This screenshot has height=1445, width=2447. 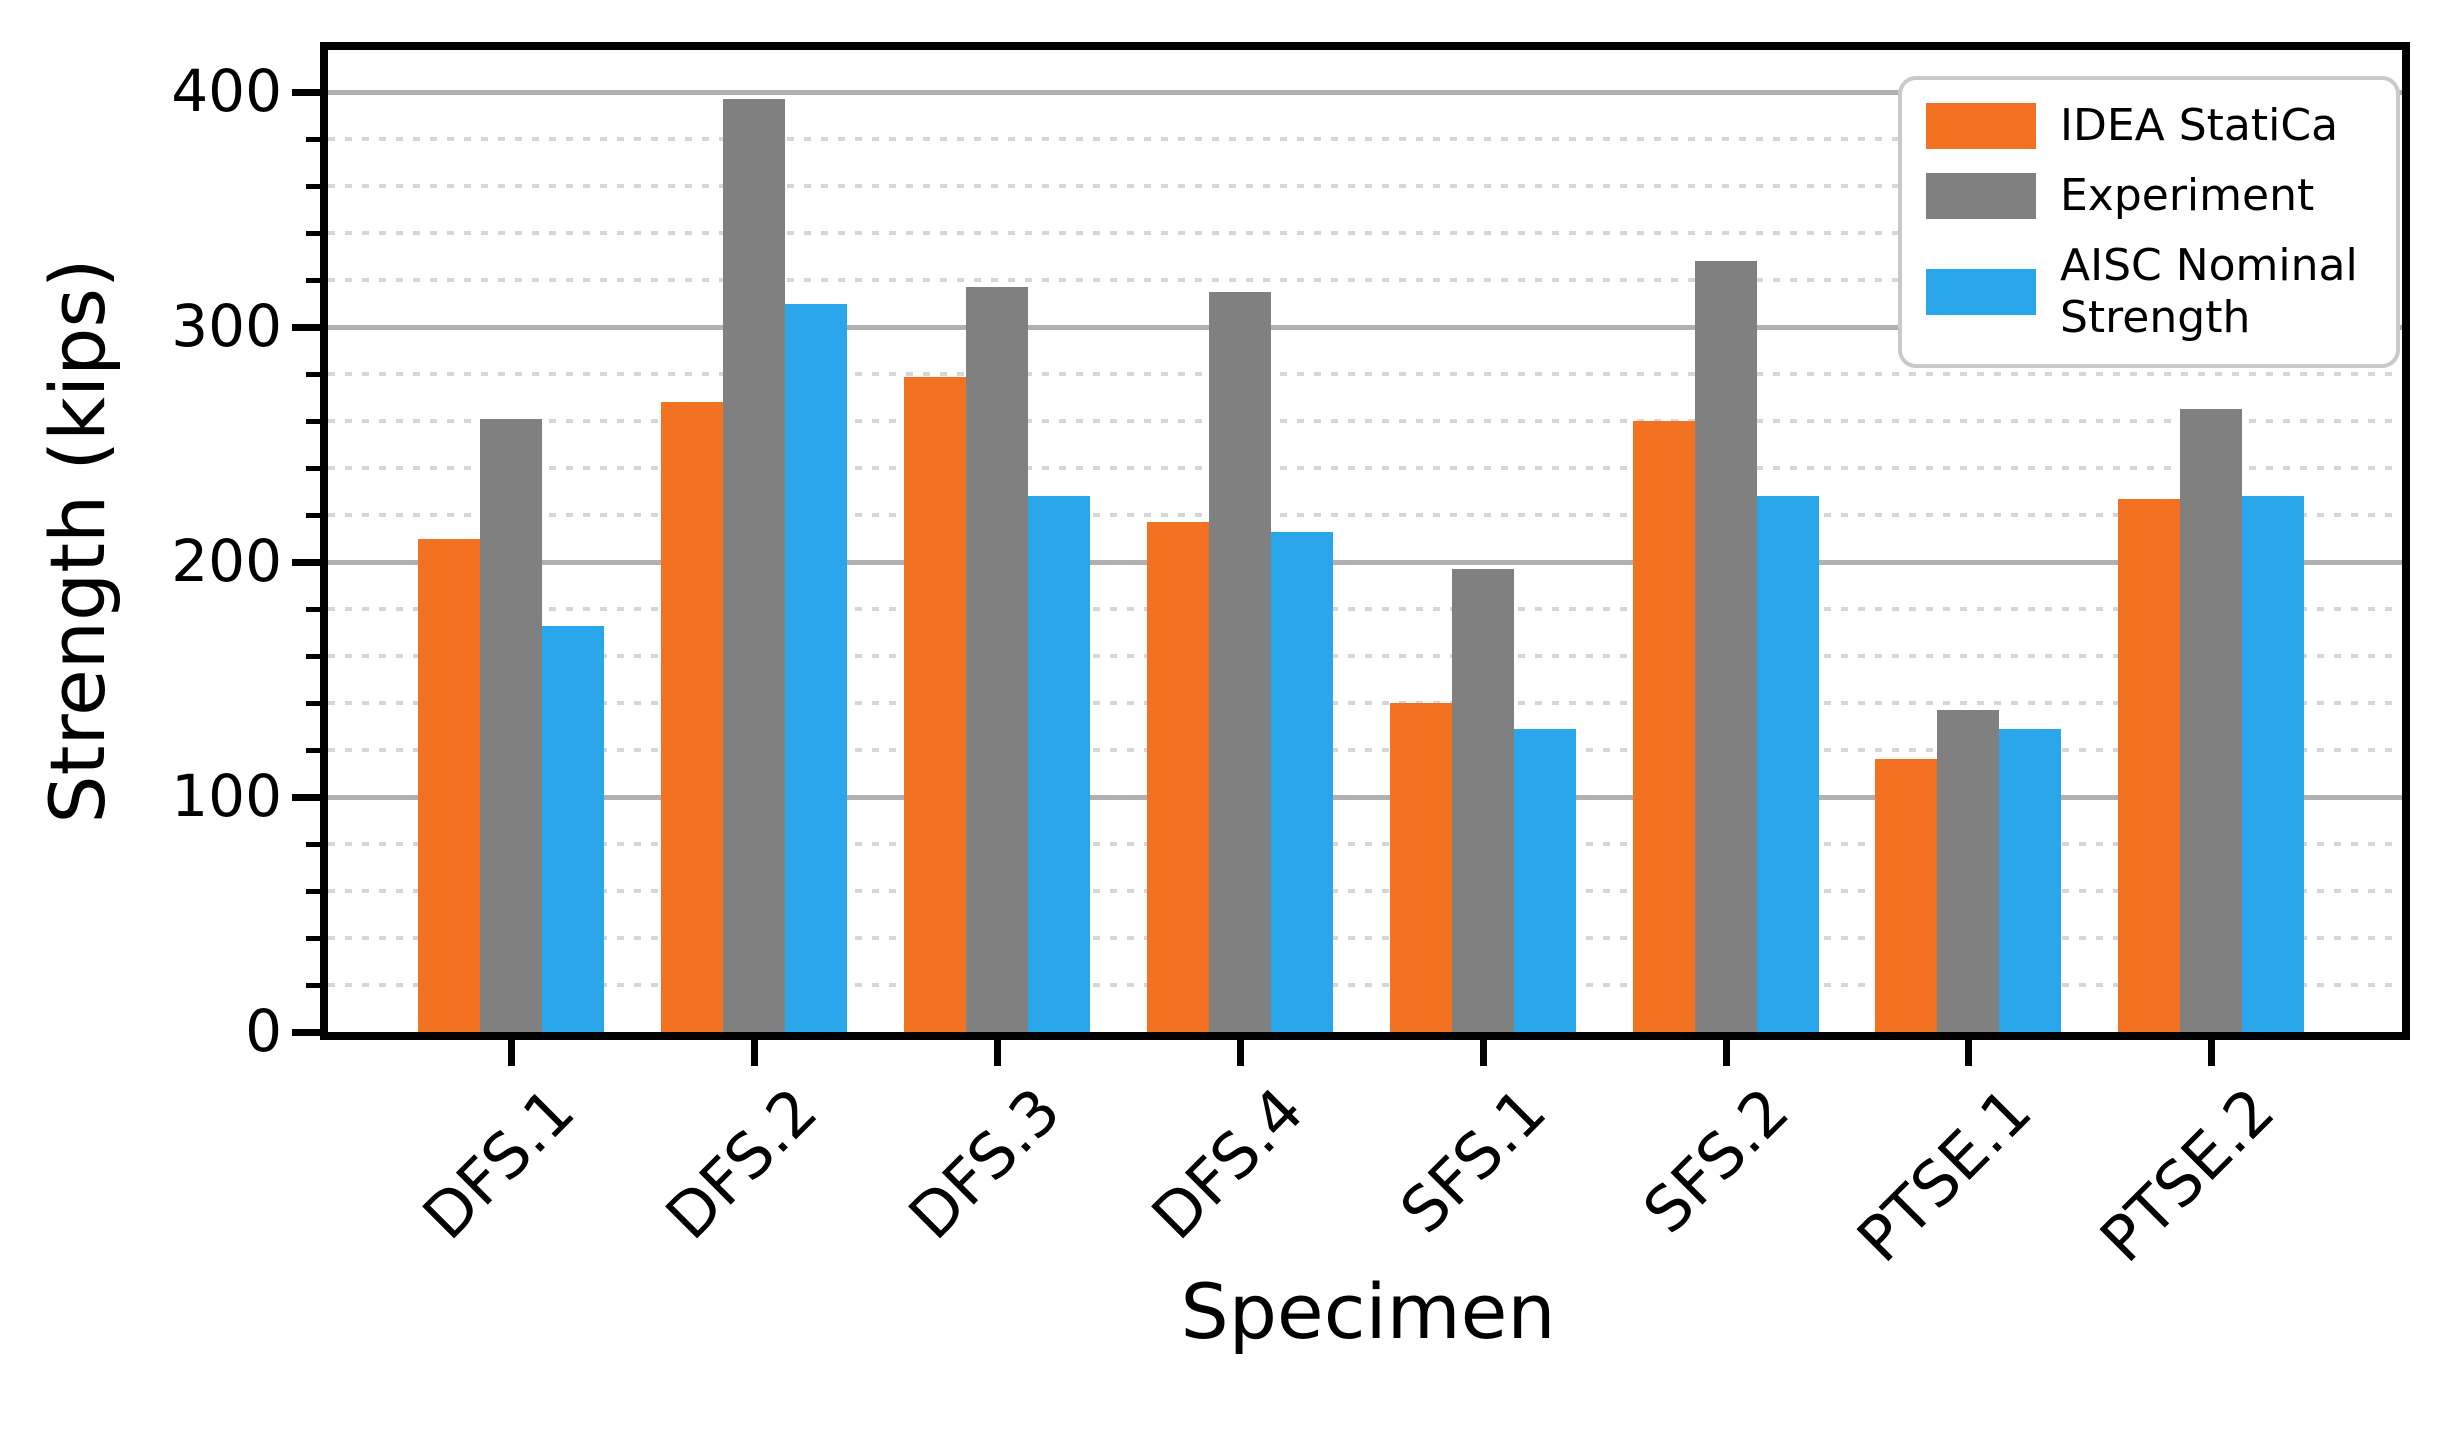 I want to click on y-tick-label: 100, so click(x=226, y=796).